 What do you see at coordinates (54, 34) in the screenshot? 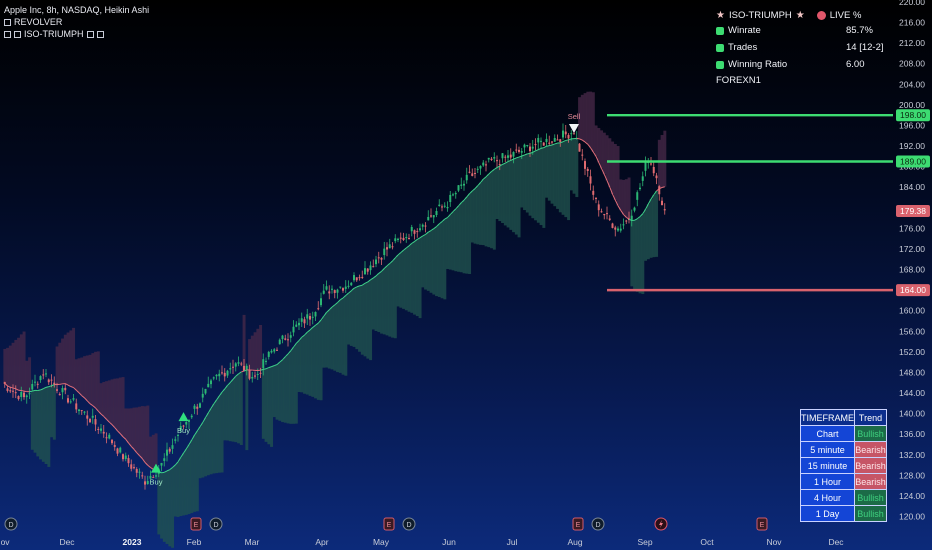
I see `indicator-label: ISO-TRIUMPH` at bounding box center [54, 34].